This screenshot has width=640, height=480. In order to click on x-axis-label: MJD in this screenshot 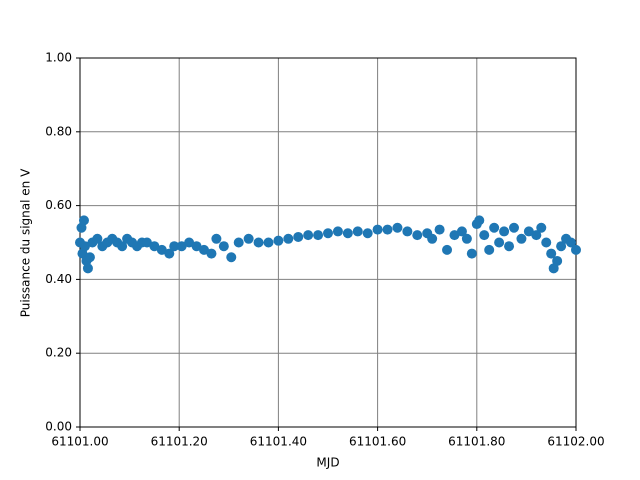, I will do `click(327, 463)`.